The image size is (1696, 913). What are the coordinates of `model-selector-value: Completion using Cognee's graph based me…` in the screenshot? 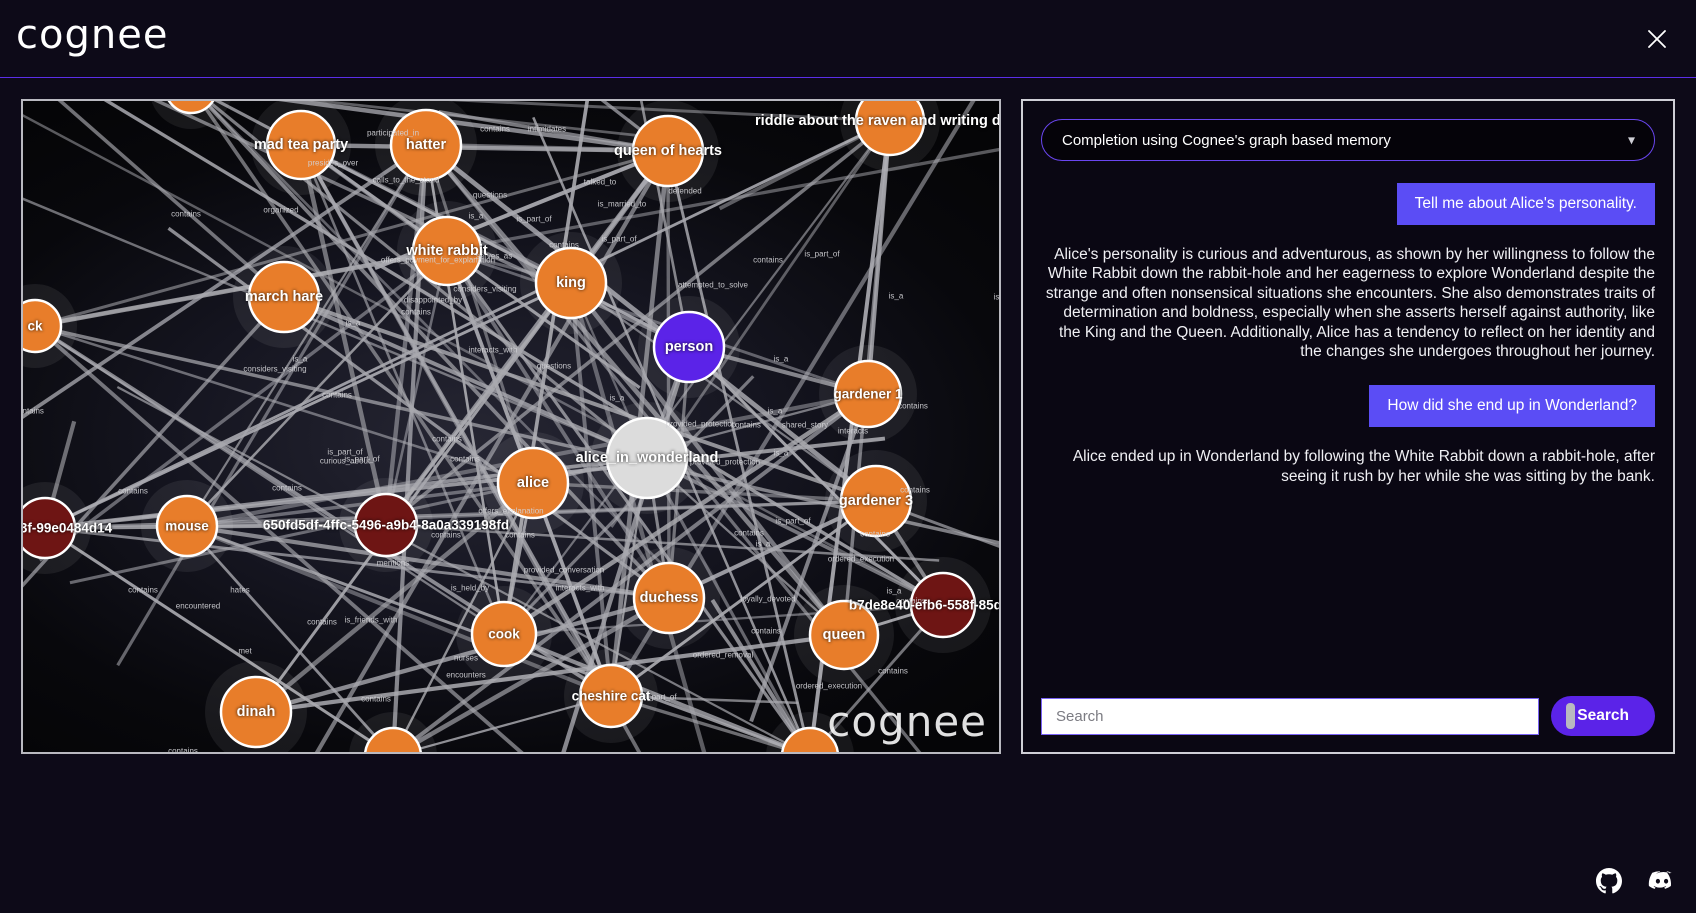 It's located at (1226, 140).